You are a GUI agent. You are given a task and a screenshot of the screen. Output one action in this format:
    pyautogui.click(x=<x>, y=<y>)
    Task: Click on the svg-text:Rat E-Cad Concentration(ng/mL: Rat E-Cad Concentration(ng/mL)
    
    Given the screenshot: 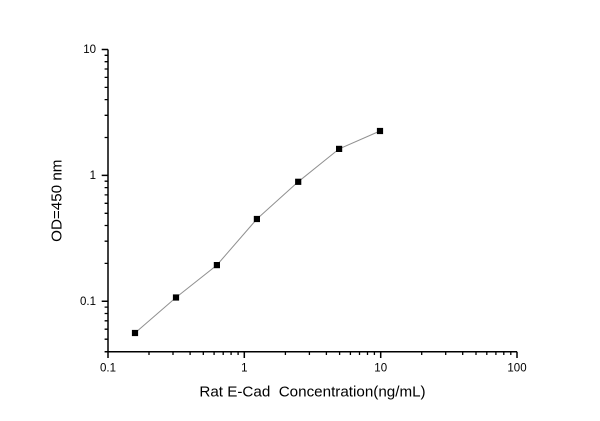 What is the action you would take?
    pyautogui.click(x=312, y=391)
    